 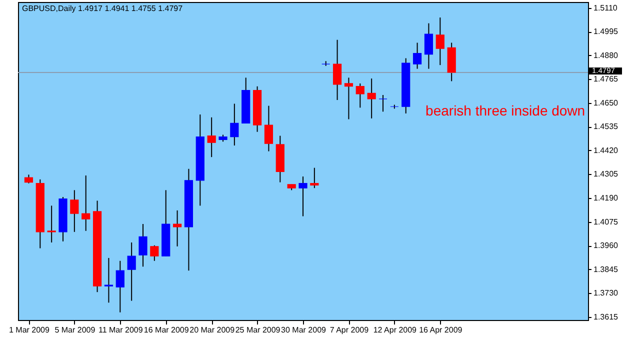 I want to click on y-tick-label: 1.4765, so click(x=606, y=79).